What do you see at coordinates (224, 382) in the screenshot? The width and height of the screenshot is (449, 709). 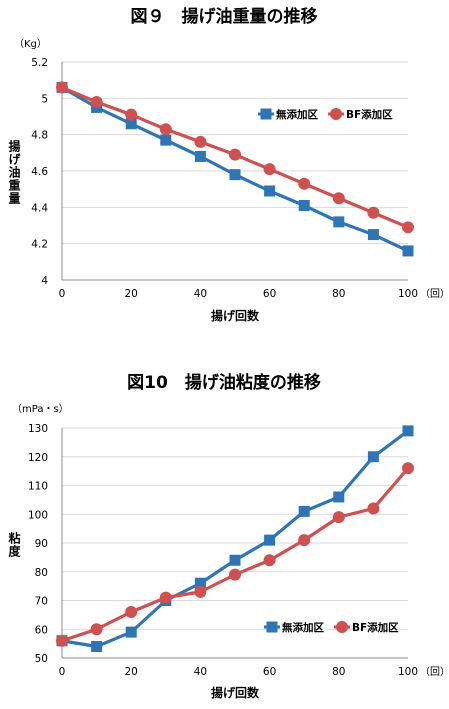 I see `chart-title: 図10 揚げ油粘度の推移` at bounding box center [224, 382].